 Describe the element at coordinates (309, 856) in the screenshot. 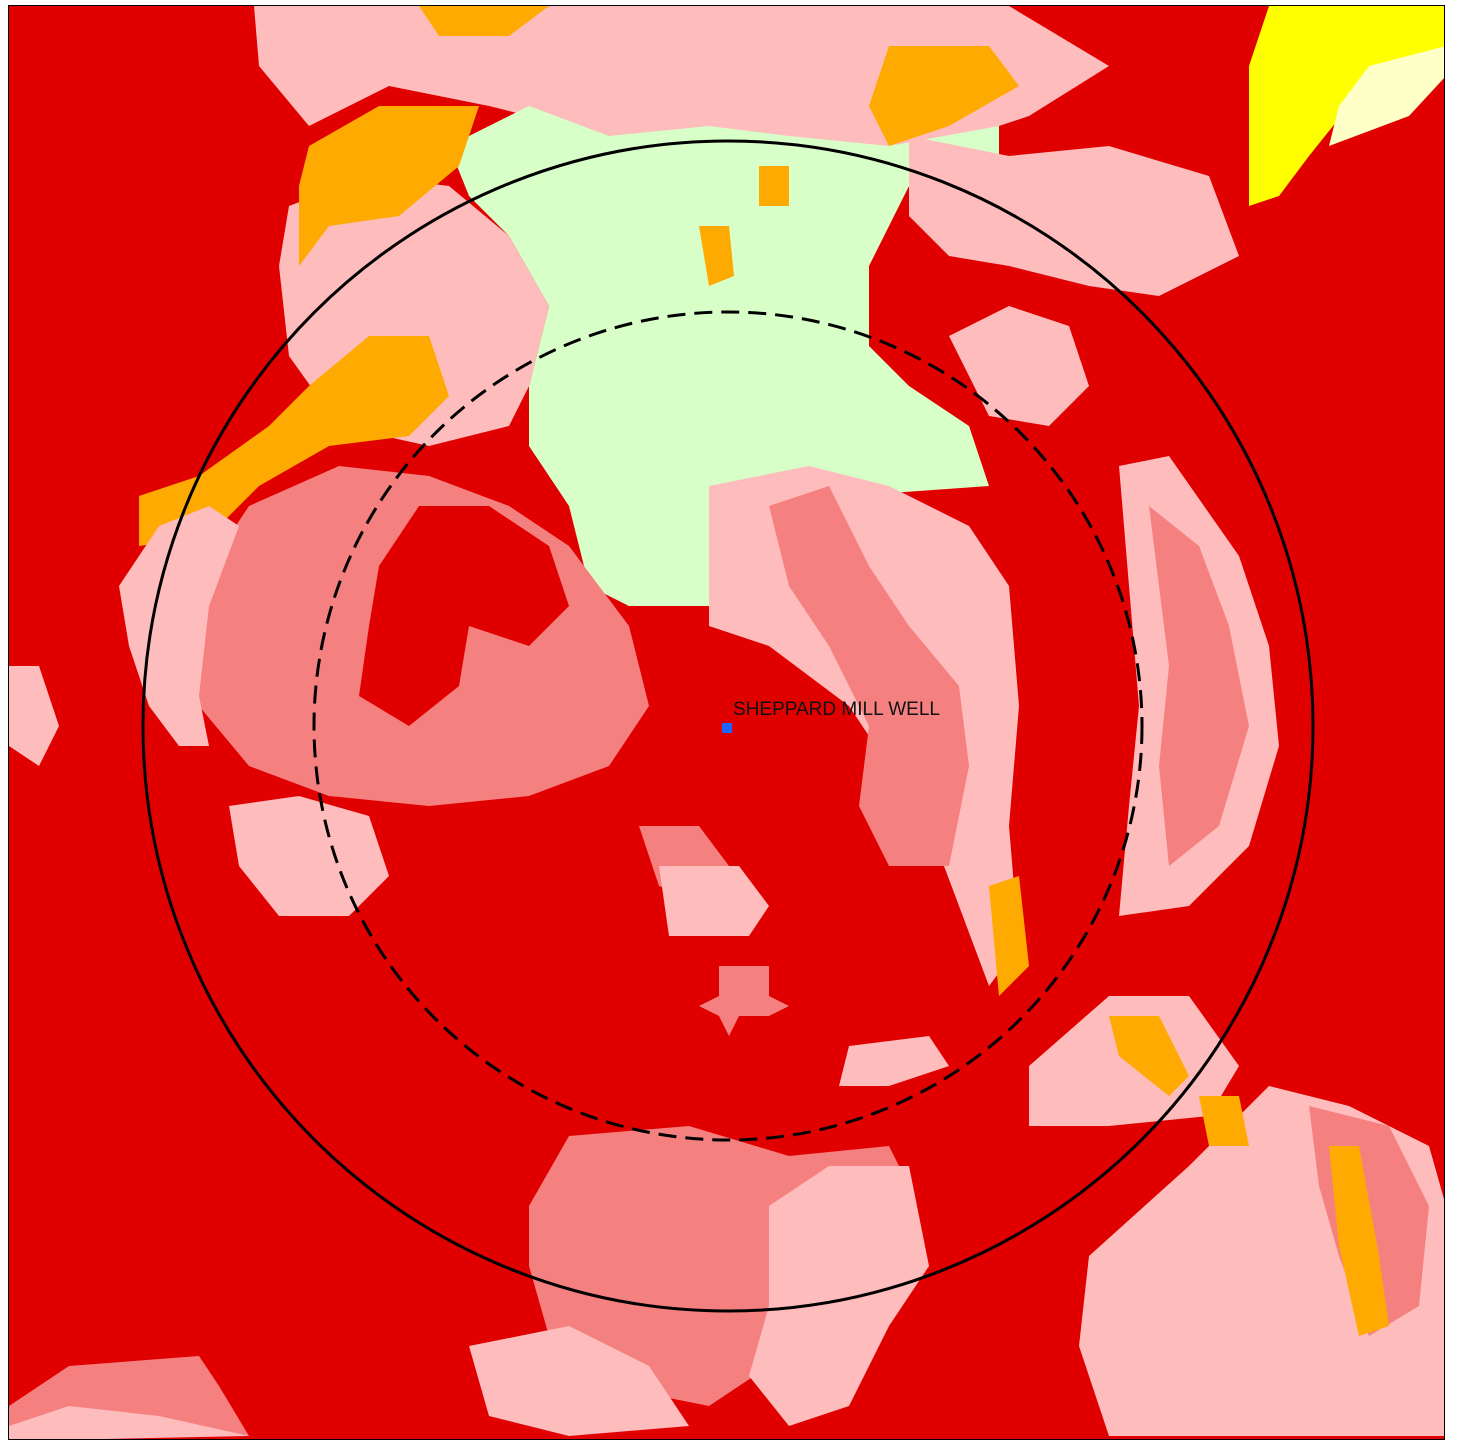

I see `land-zone-pink-southwest` at that location.